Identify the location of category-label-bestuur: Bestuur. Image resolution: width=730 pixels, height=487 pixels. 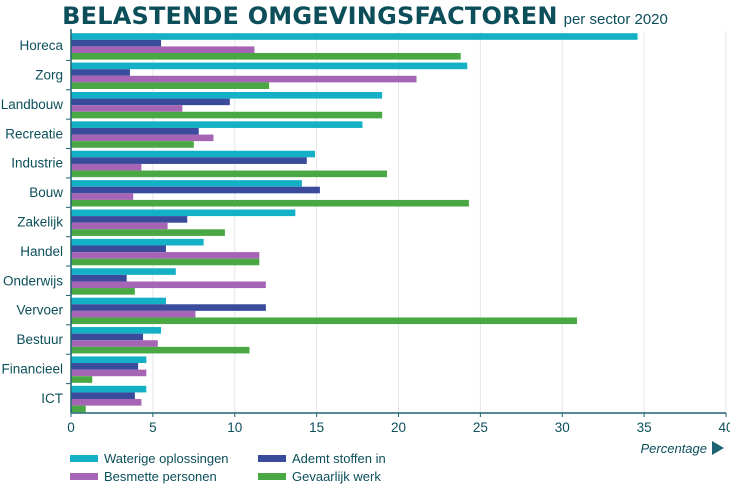
(39, 339).